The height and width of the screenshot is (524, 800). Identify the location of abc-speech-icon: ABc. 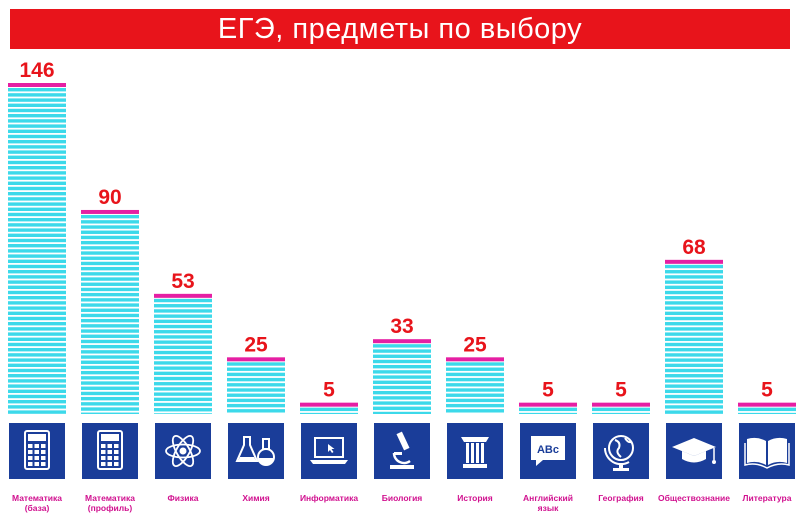
(548, 451).